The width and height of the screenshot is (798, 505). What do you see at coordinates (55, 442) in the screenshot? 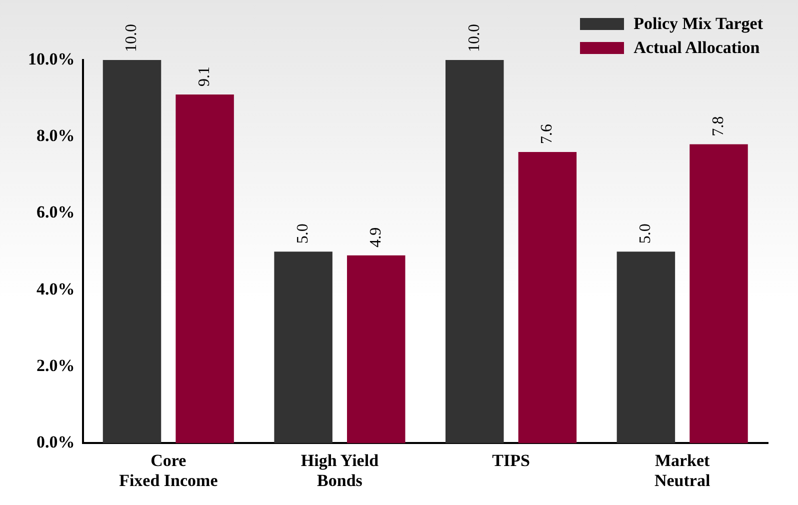
I see `y-tick-label: 0.0%` at bounding box center [55, 442].